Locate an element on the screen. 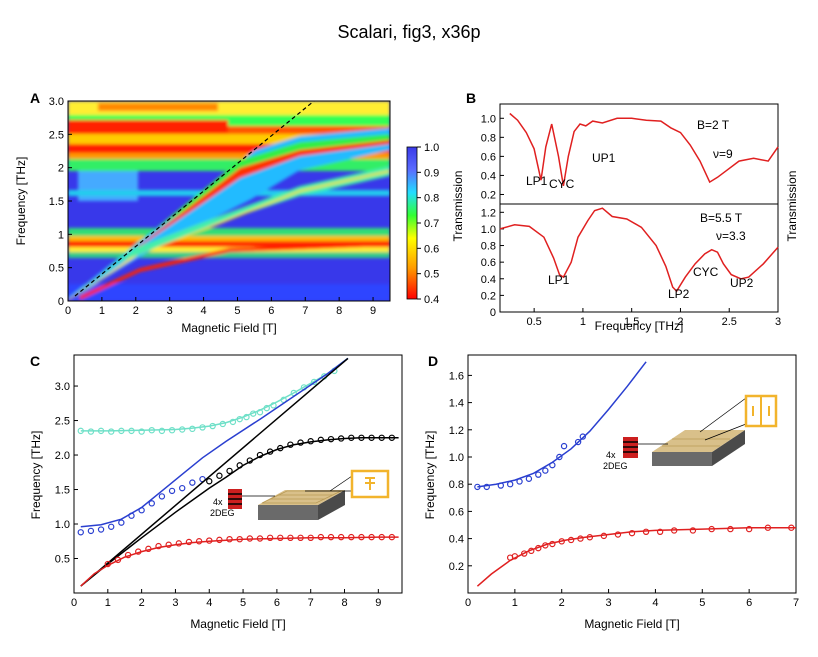 Image resolution: width=818 pixels, height=657 pixels. panel-b-xlabel: Frequency [THz] is located at coordinates (639, 326).